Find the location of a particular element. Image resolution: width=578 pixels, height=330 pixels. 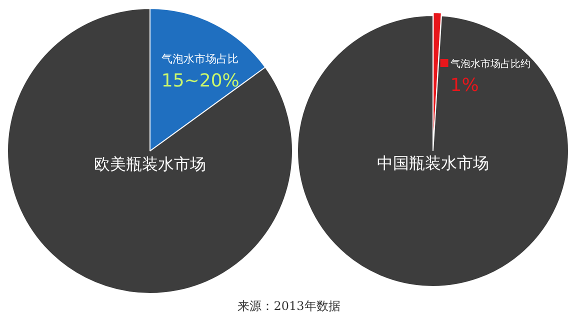

data-label: 15~20% is located at coordinates (200, 81).